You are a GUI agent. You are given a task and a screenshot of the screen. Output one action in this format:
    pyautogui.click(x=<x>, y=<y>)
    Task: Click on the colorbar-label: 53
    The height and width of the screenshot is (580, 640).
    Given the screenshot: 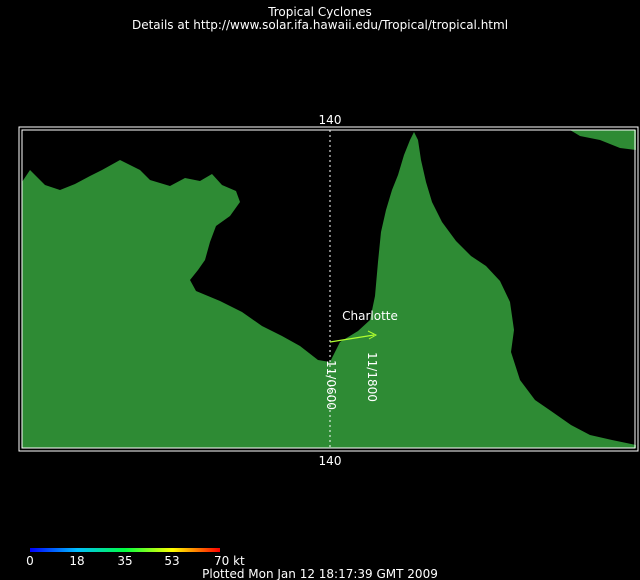 What is the action you would take?
    pyautogui.click(x=171, y=561)
    